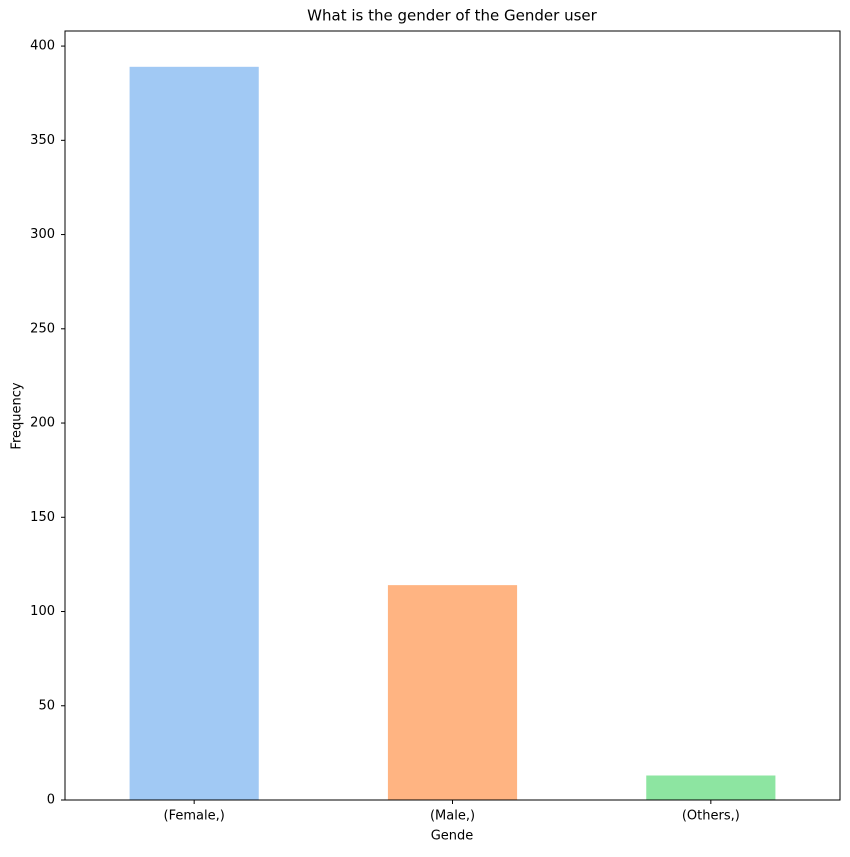 Image resolution: width=850 pixels, height=857 pixels. What do you see at coordinates (42, 46) in the screenshot?
I see `y-tick-label: 400` at bounding box center [42, 46].